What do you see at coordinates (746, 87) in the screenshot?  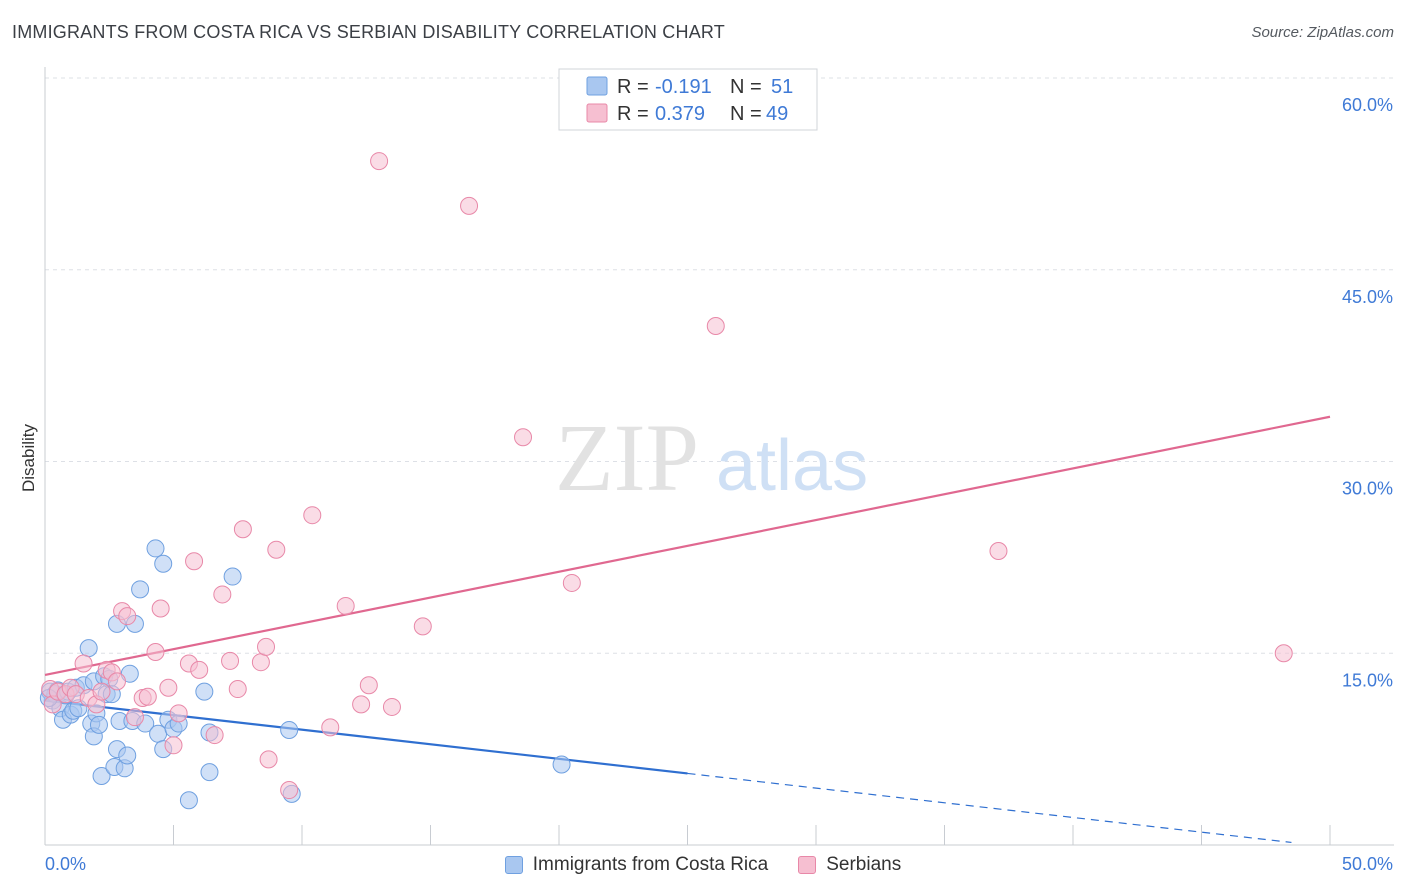 I see `legend-n-label-1: N =` at bounding box center [746, 87].